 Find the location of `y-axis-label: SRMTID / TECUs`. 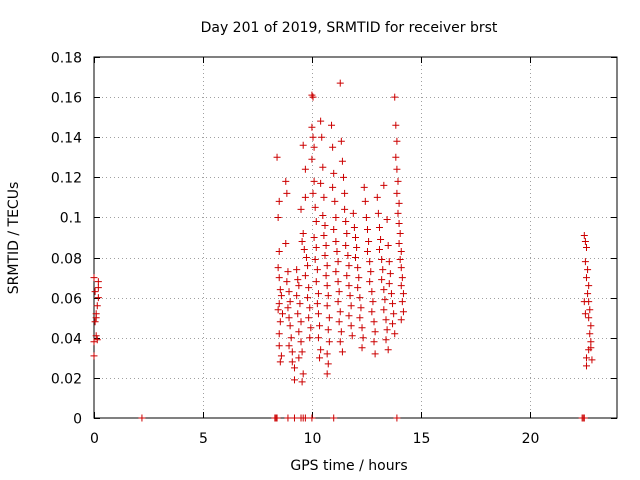

y-axis-label: SRMTID / TECUs is located at coordinates (14, 238).